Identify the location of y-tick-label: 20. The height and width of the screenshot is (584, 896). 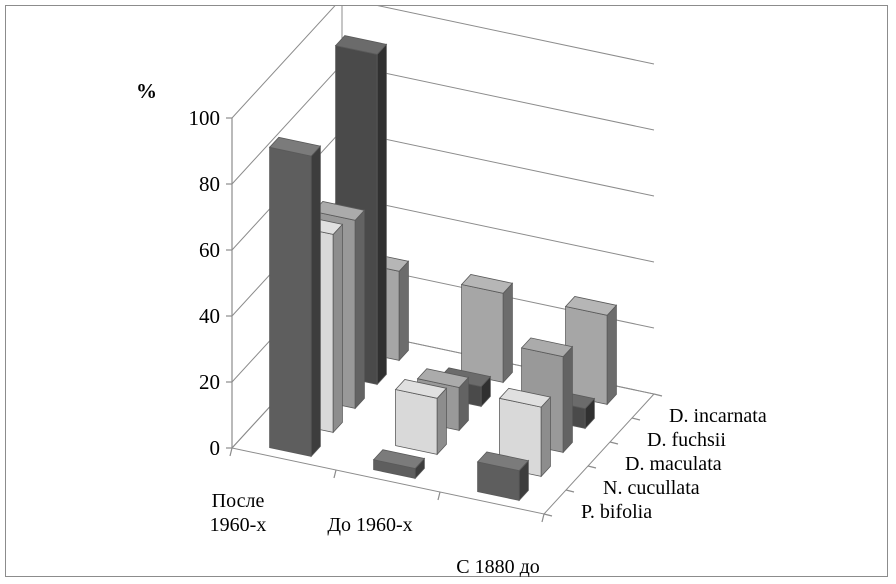
(209, 382).